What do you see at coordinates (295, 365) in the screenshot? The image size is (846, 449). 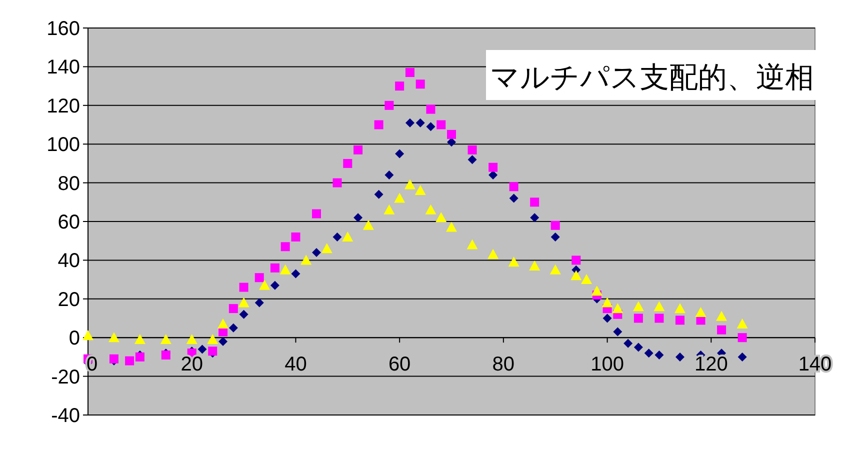 I see `x-tick-label: 40` at bounding box center [295, 365].